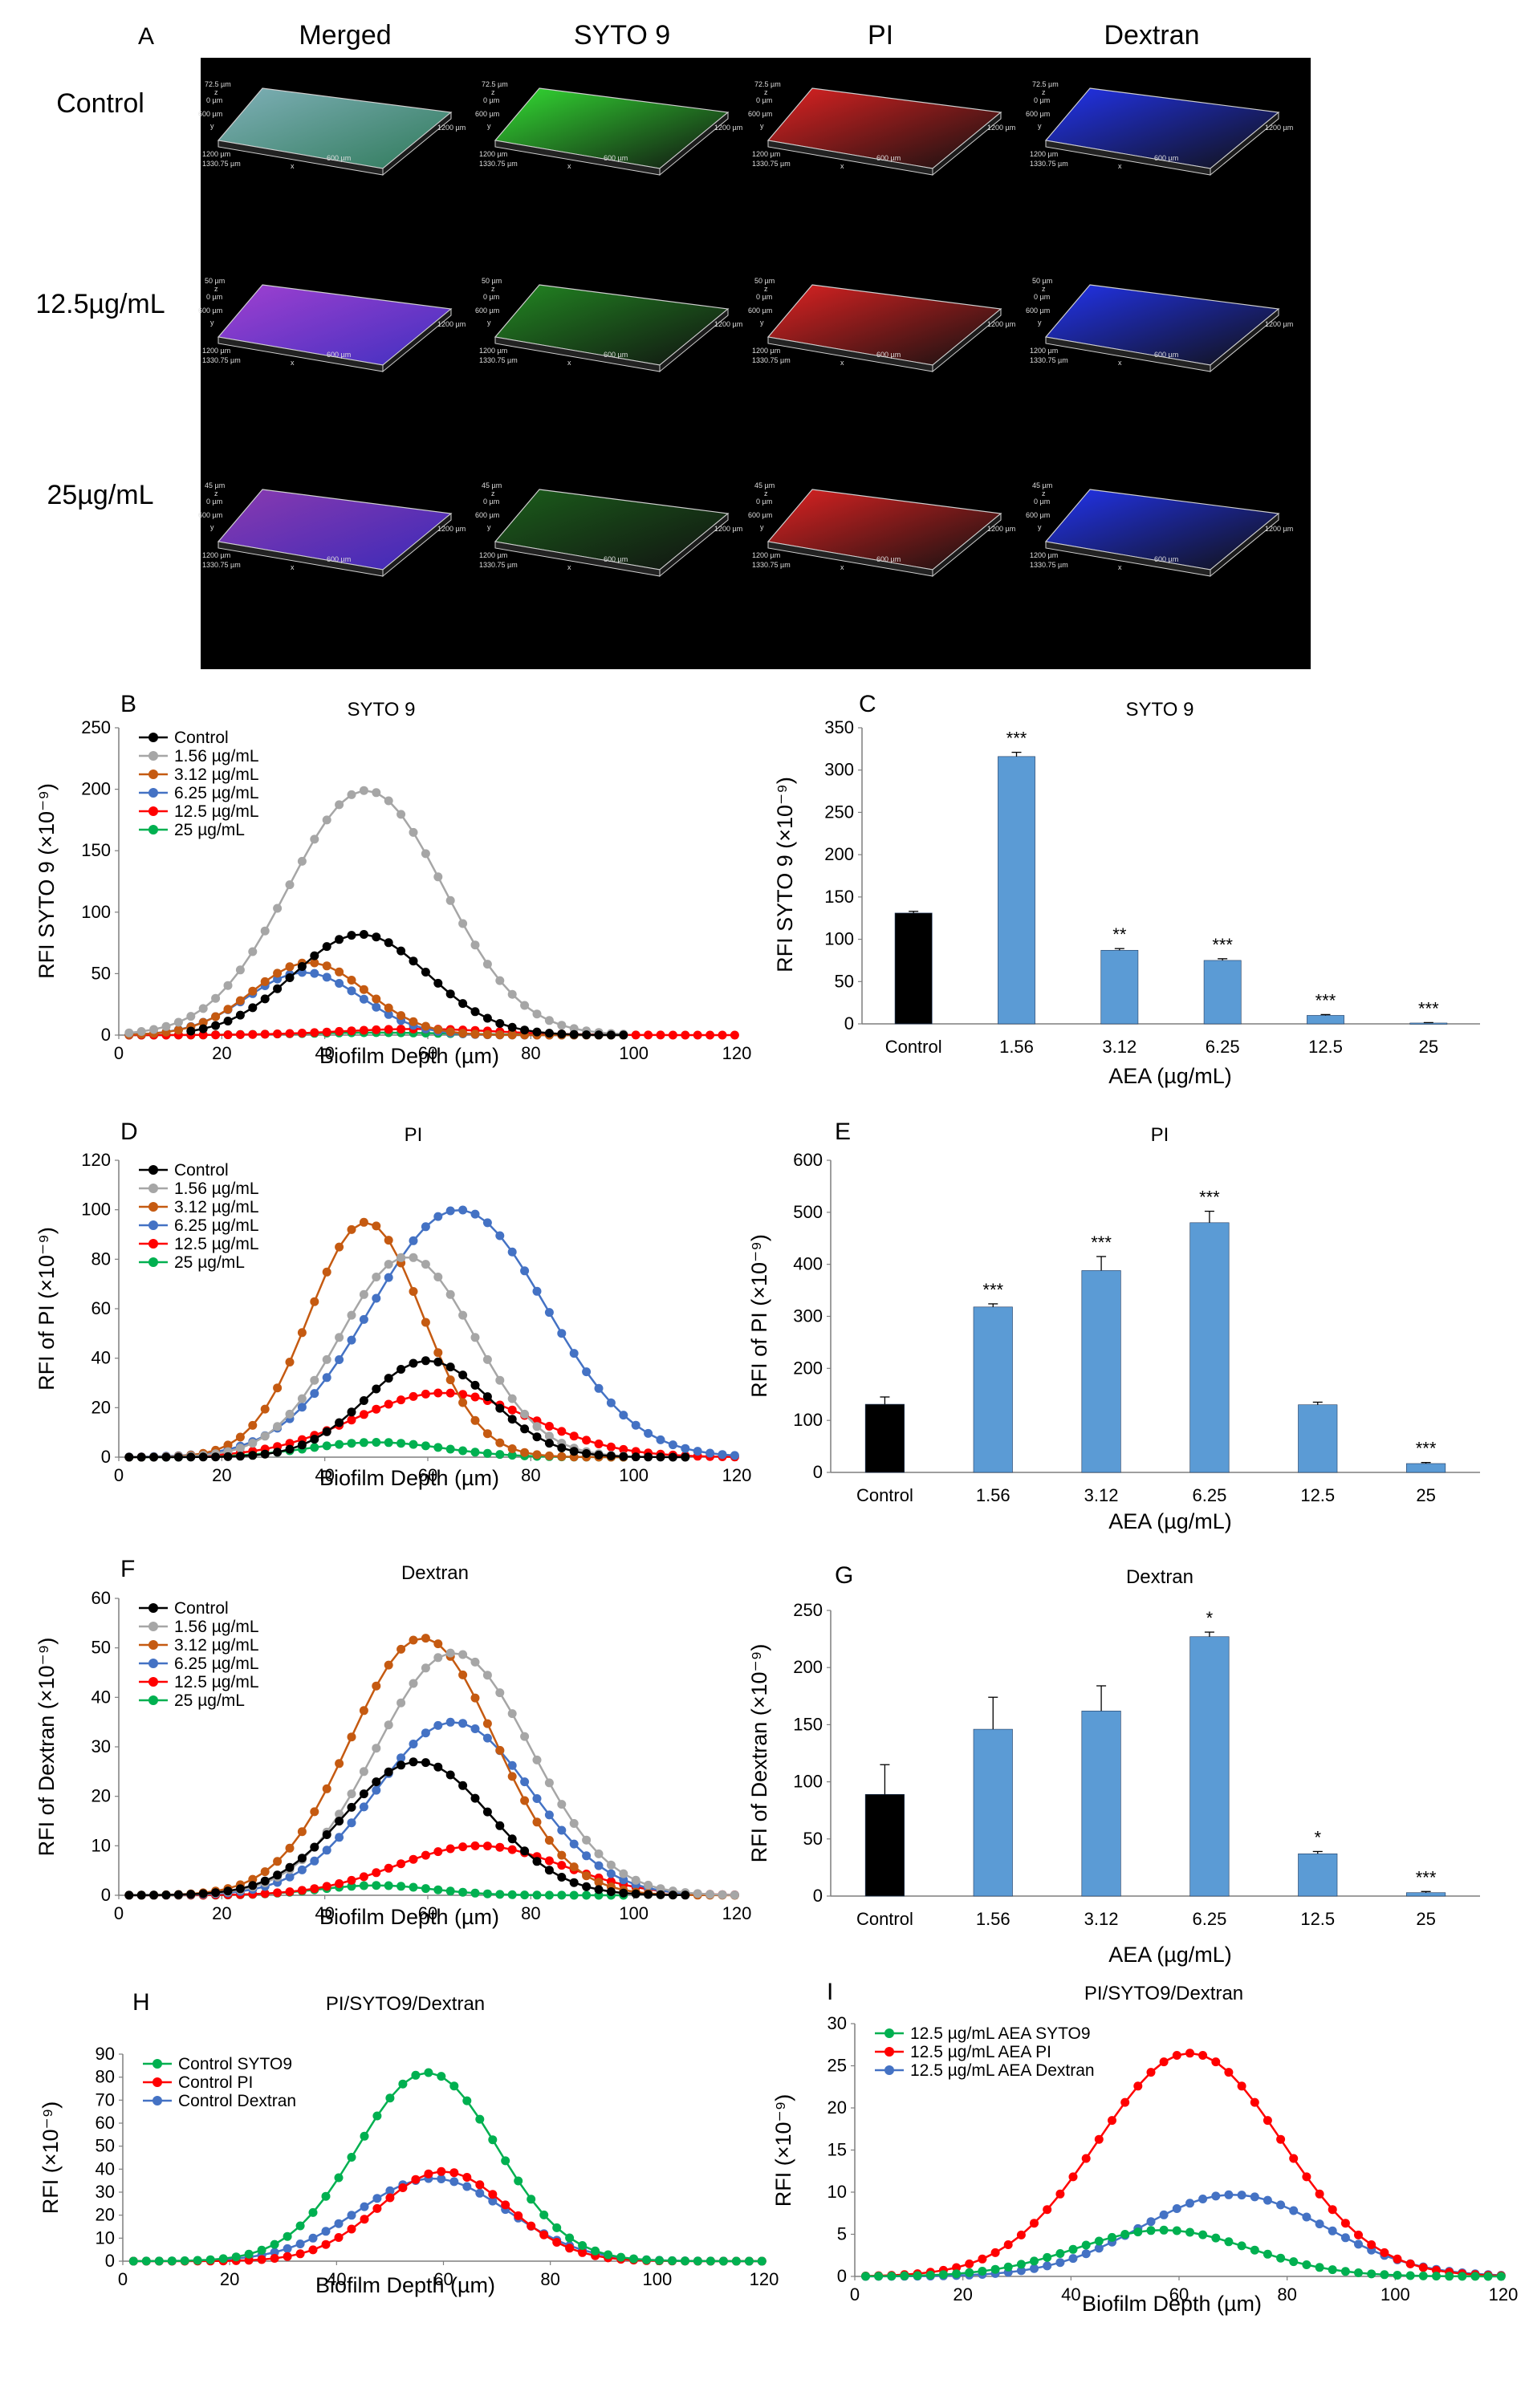 This screenshot has width=1533, height=2408. Describe the element at coordinates (216, 1207) in the screenshot. I see `legend-label: 3.12 µg/mL` at that location.